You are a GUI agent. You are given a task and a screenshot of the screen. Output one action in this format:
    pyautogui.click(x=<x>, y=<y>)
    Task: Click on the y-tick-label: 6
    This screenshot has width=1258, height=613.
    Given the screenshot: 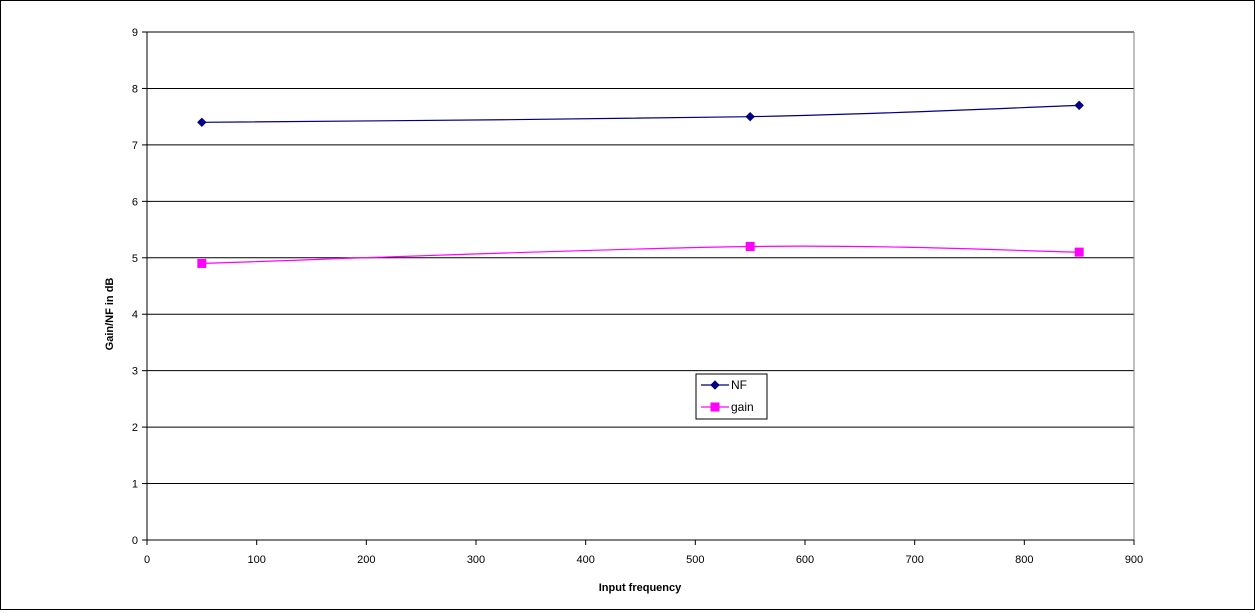 What is the action you would take?
    pyautogui.click(x=135, y=202)
    